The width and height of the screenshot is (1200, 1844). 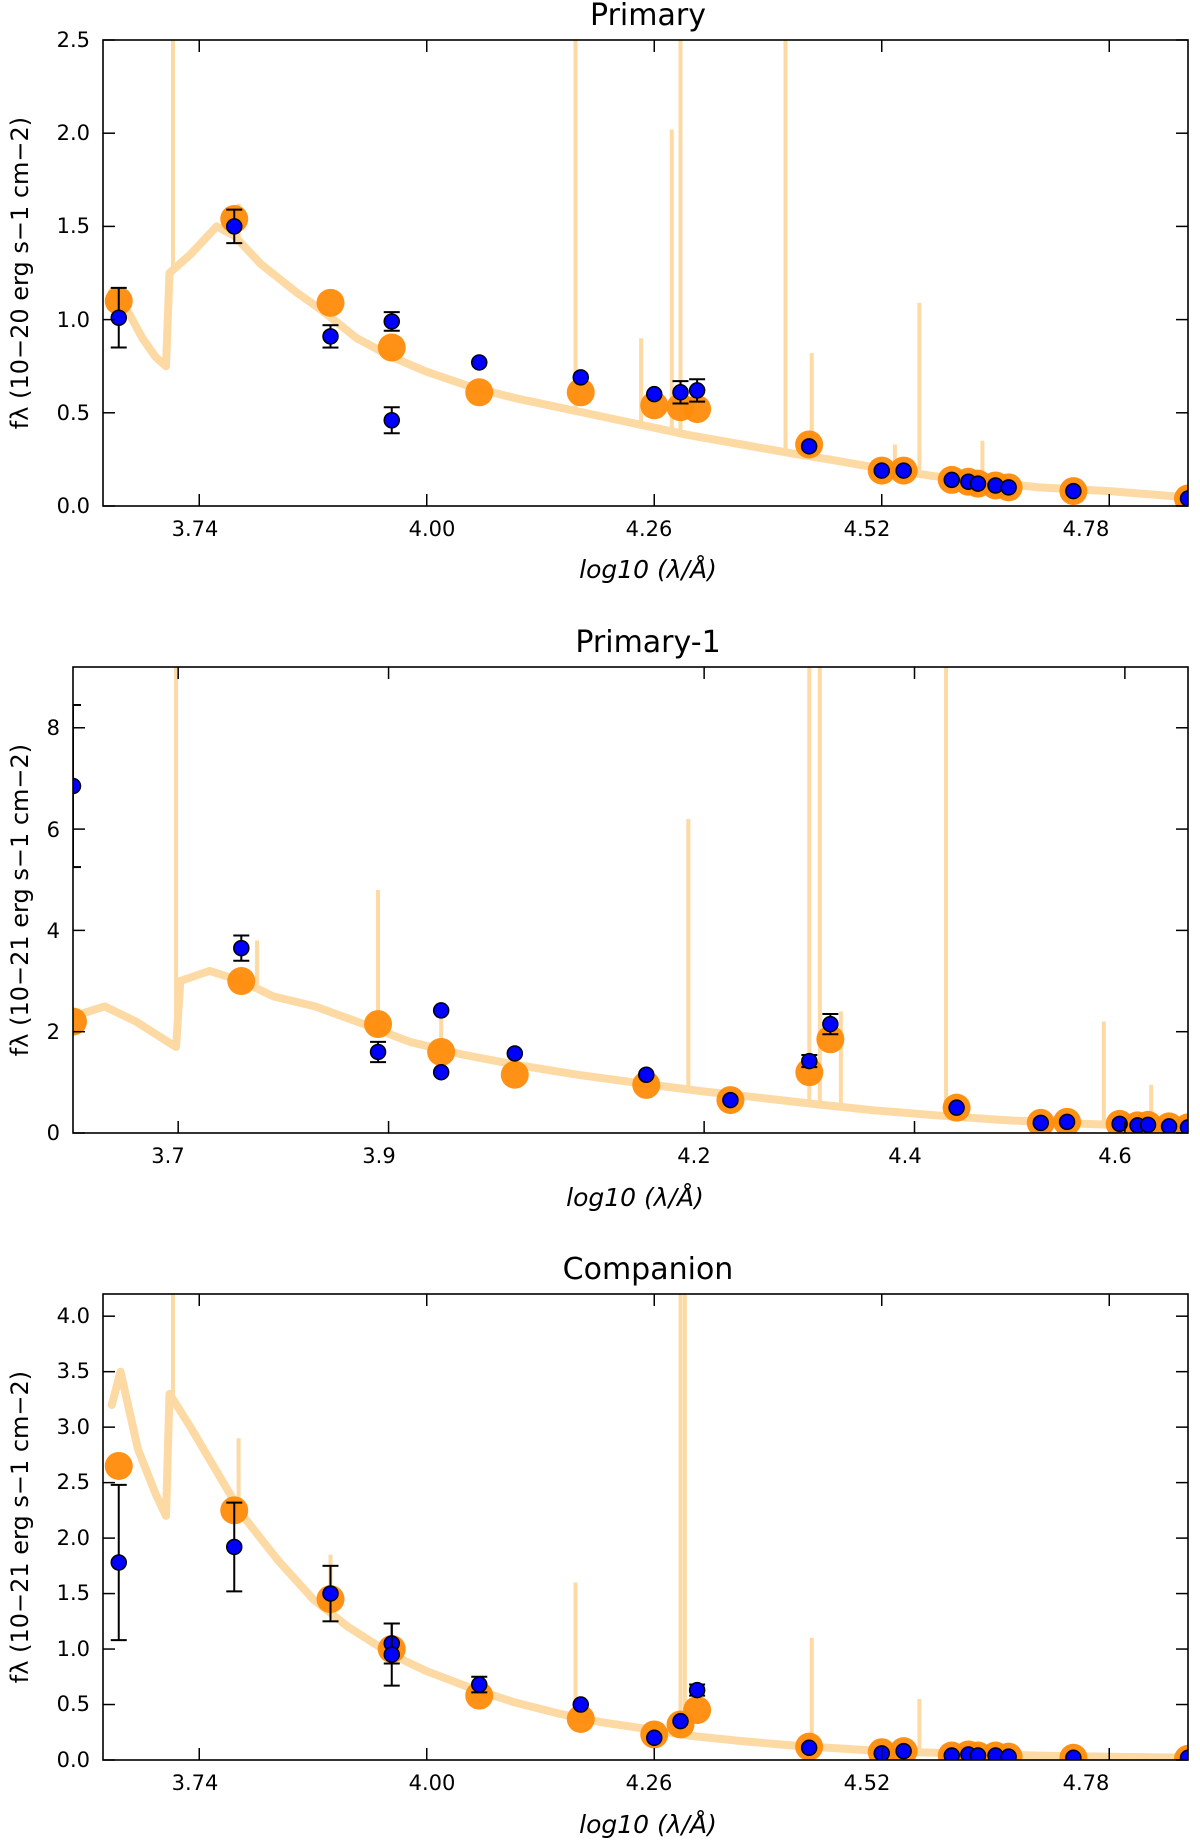 What do you see at coordinates (73, 1316) in the screenshot?
I see `y-tick-label: 4.0` at bounding box center [73, 1316].